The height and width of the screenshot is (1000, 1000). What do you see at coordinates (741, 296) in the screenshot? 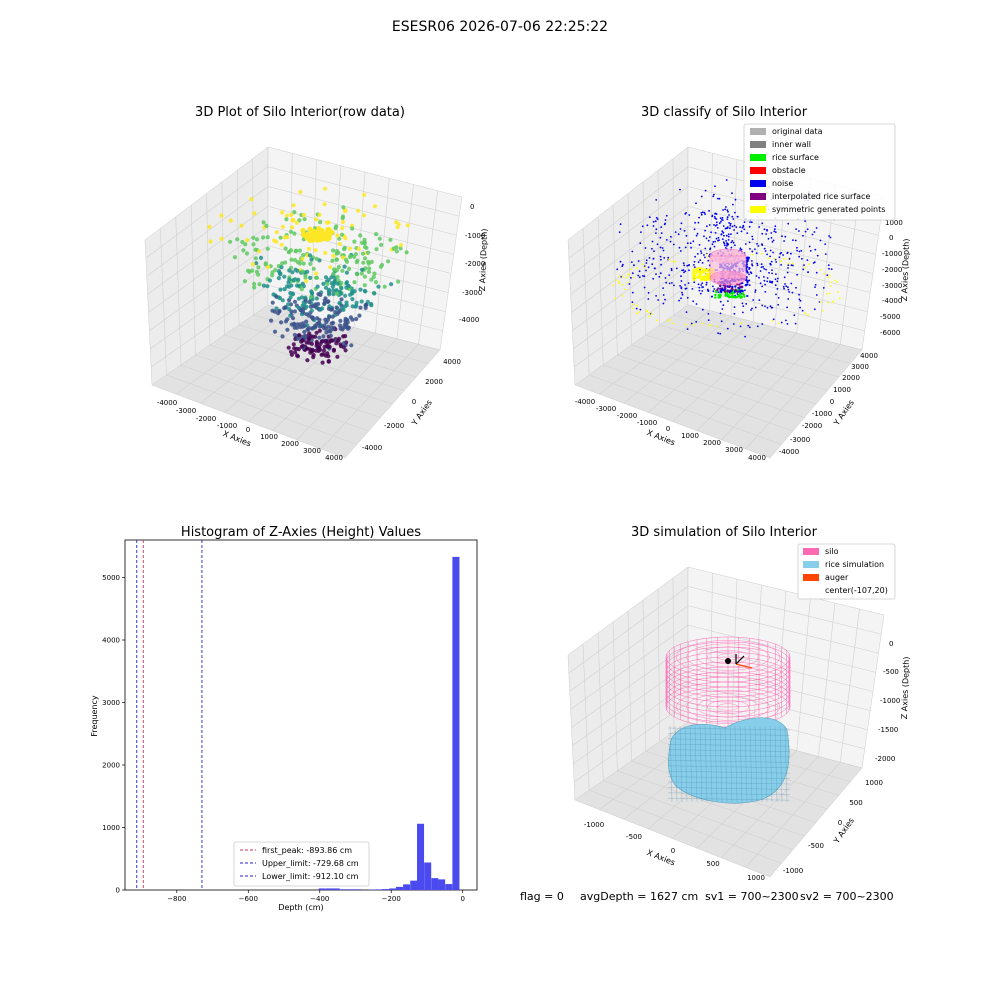
I see `rice-surface-point` at bounding box center [741, 296].